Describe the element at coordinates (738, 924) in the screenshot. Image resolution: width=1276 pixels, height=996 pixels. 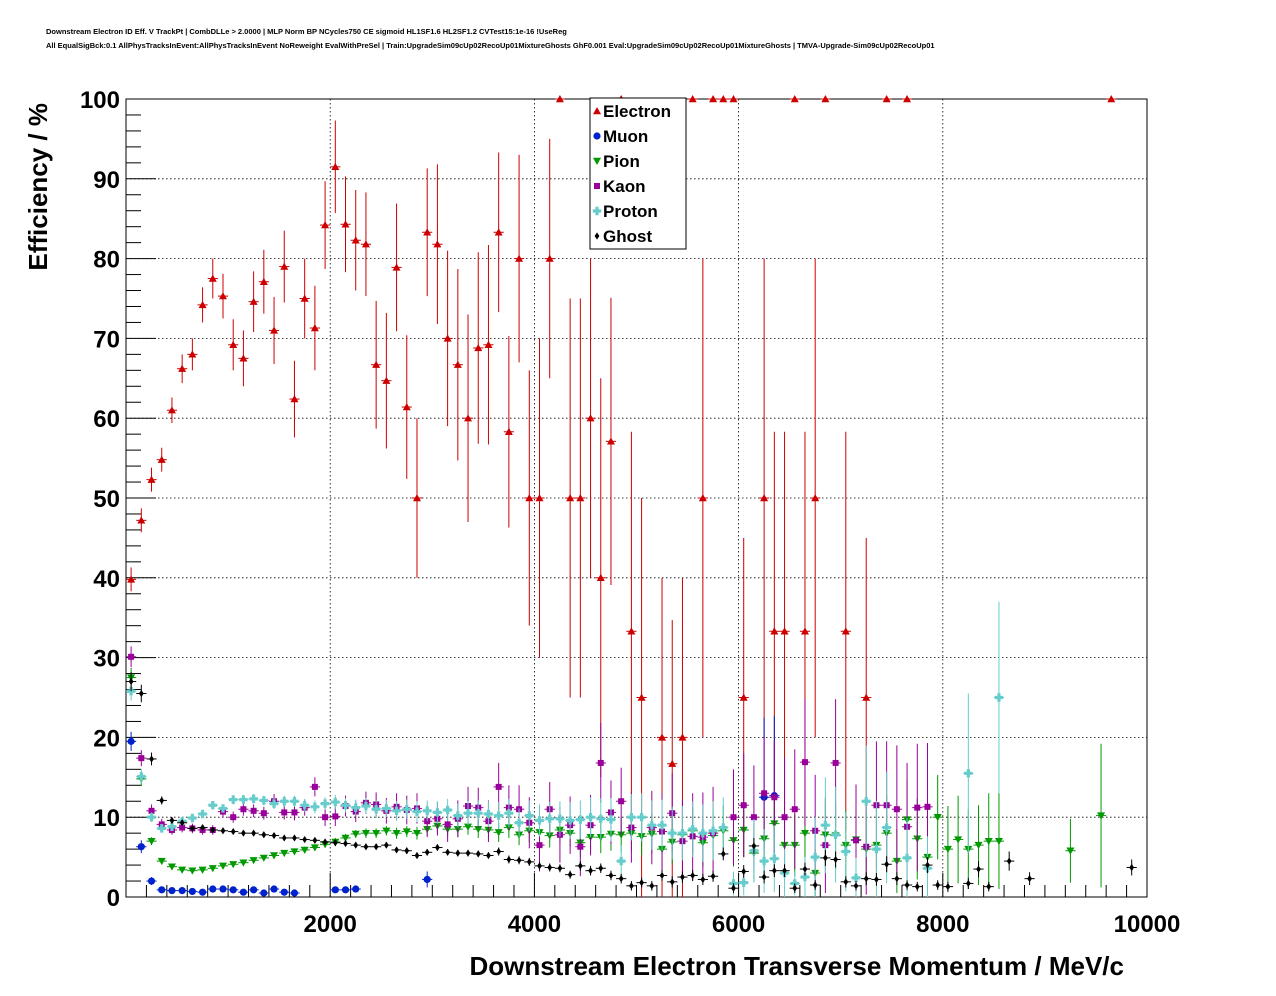
I see `x-tick-label: 6000` at that location.